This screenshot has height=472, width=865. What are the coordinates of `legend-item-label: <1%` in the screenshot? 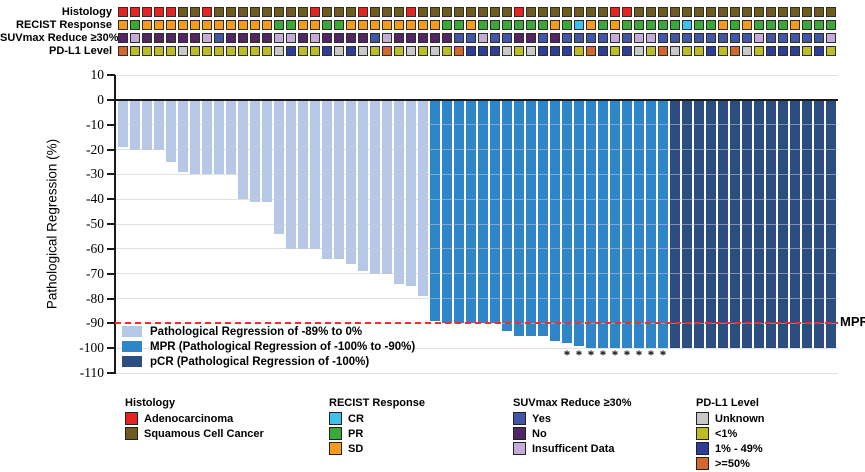 It's located at (726, 433).